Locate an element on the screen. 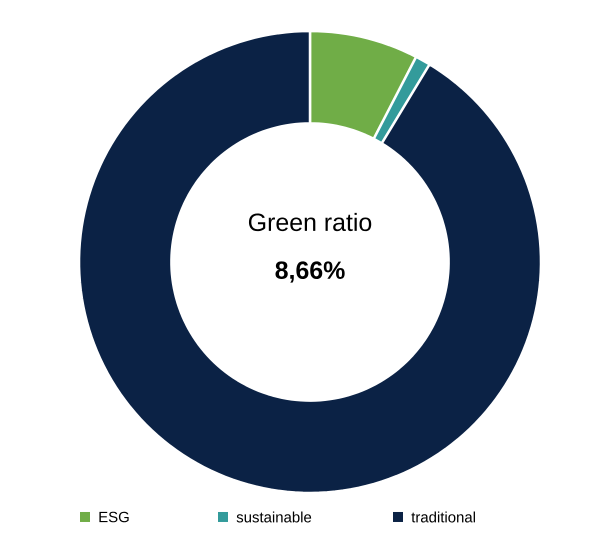 This screenshot has width=601, height=534. text: Green ratio is located at coordinates (310, 222).